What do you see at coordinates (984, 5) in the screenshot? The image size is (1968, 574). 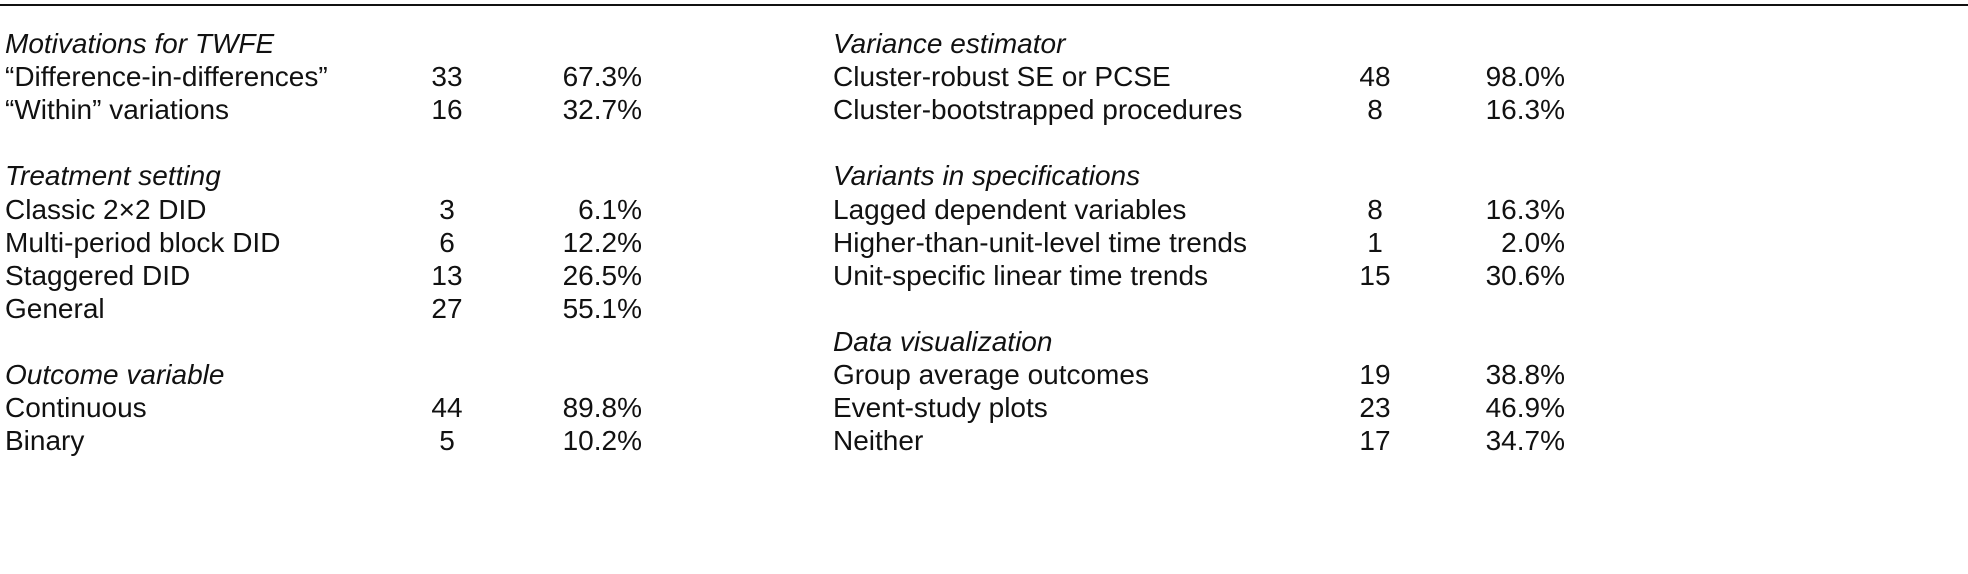 I see `top-rule` at bounding box center [984, 5].